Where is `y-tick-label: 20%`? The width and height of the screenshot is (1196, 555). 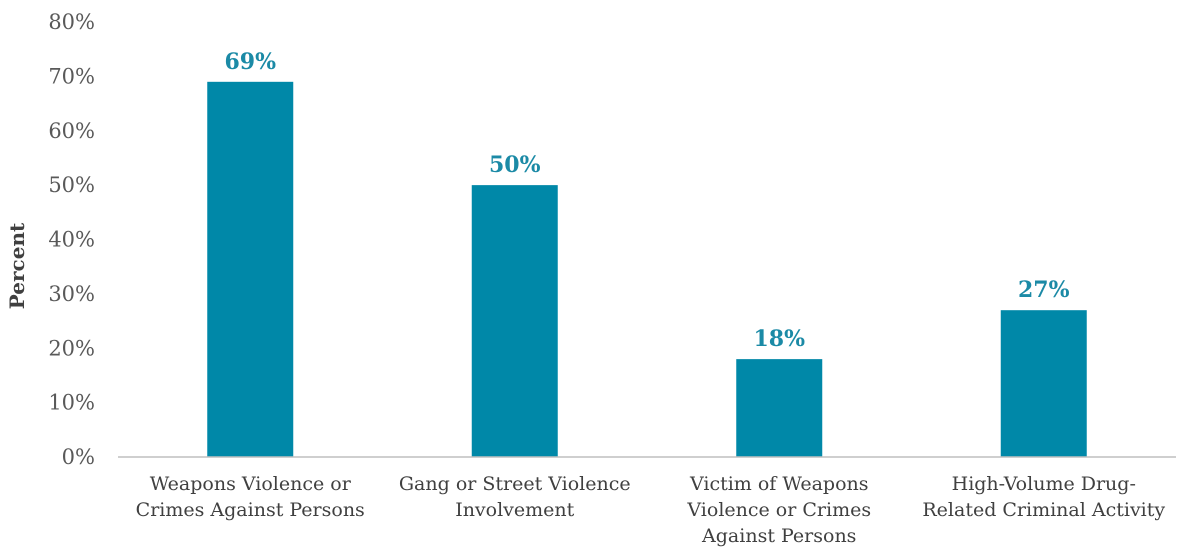
y-tick-label: 20% is located at coordinates (71, 348).